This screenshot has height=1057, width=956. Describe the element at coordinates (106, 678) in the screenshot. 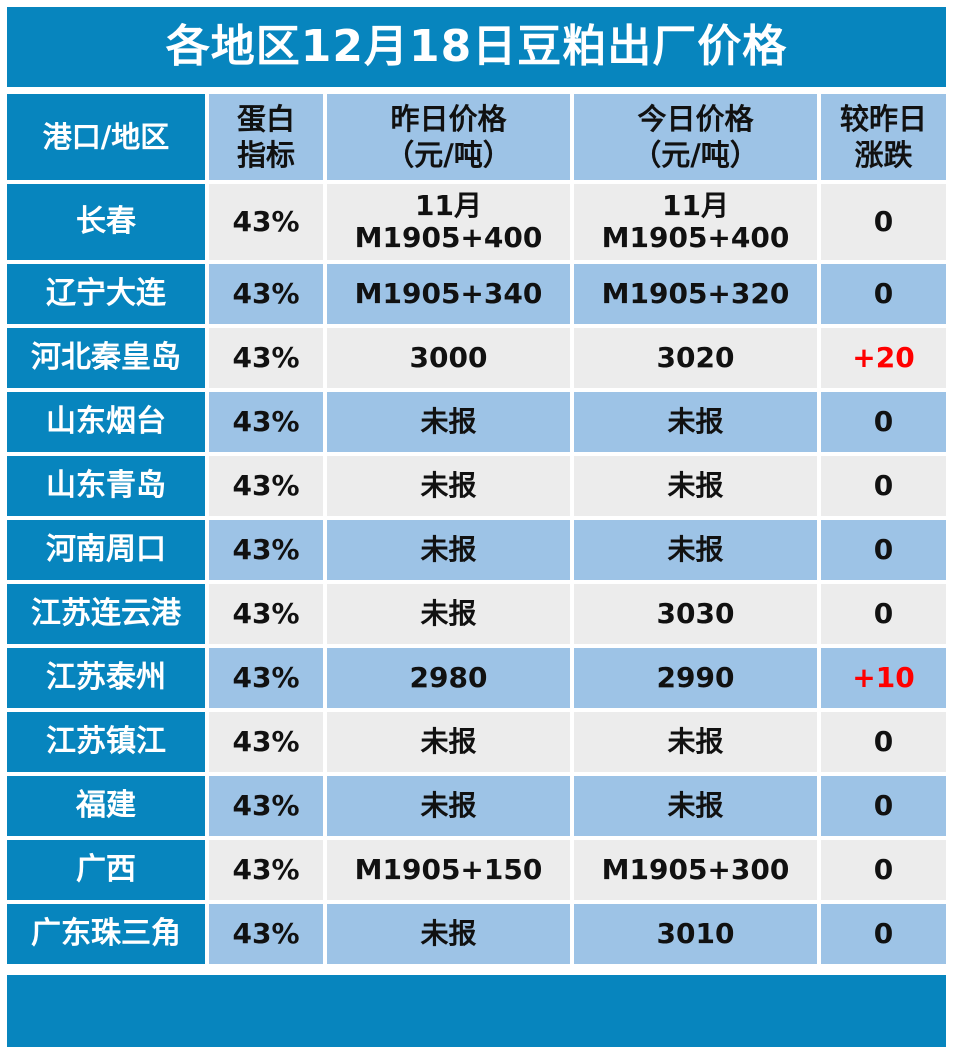

I see `row-region: 江苏泰州` at that location.